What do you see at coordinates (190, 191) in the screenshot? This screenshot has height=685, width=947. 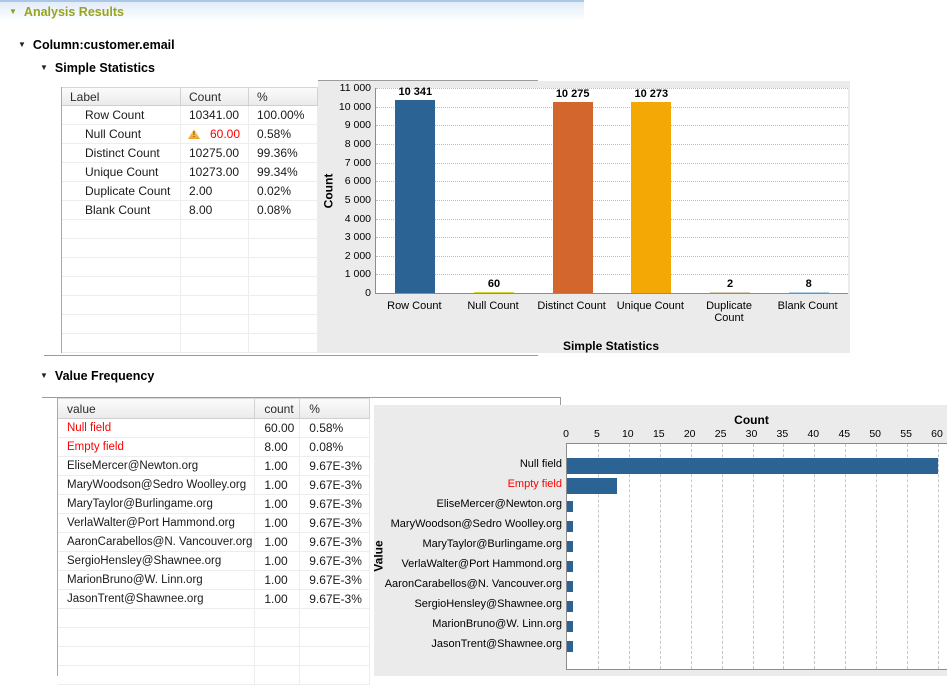 I see `table-row: Duplicate Count 2.00 0.02%` at bounding box center [190, 191].